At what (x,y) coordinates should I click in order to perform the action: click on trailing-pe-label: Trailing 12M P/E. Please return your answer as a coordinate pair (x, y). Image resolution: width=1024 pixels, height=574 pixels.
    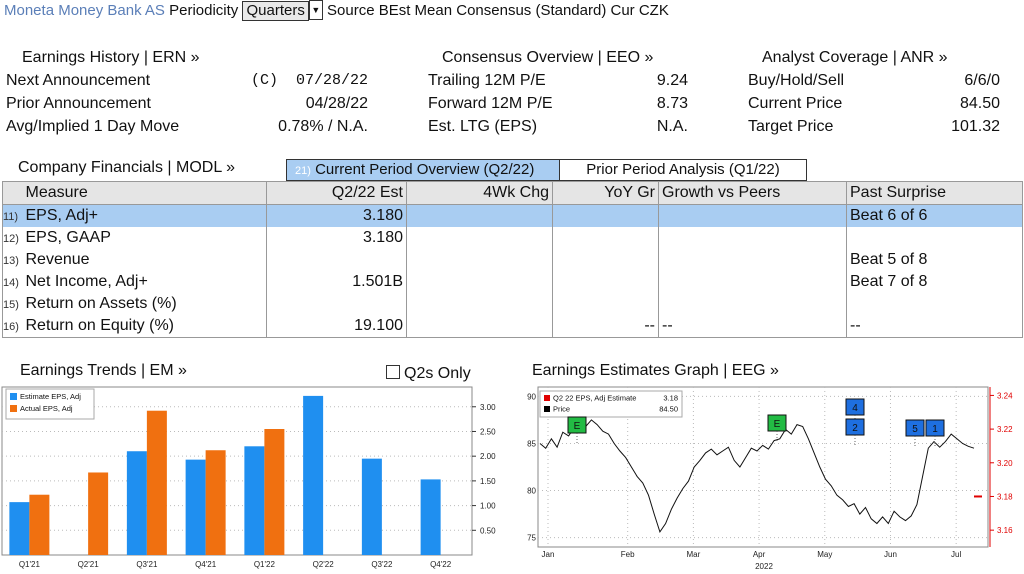
    Looking at the image, I should click on (487, 80).